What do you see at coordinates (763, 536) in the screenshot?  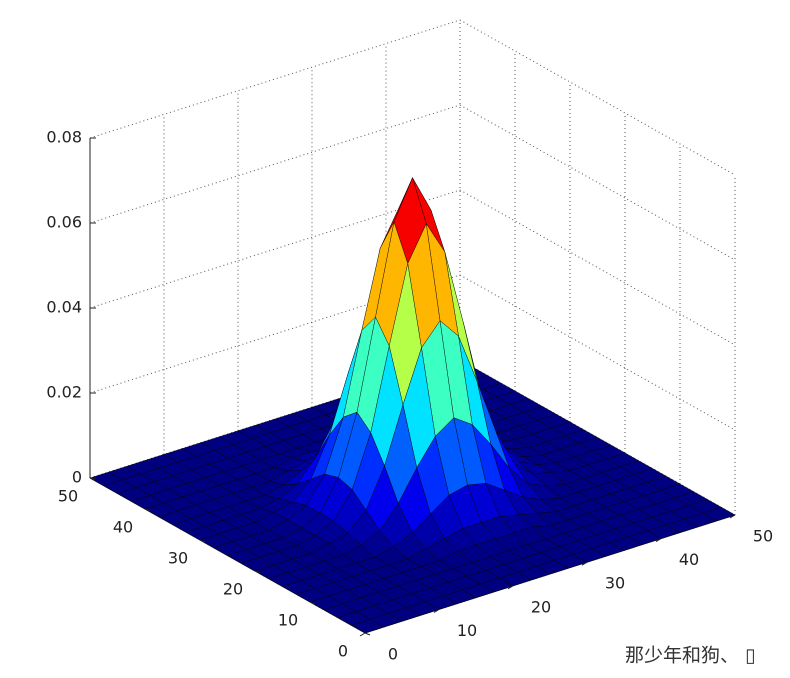 I see `x-tick-label: 50` at bounding box center [763, 536].